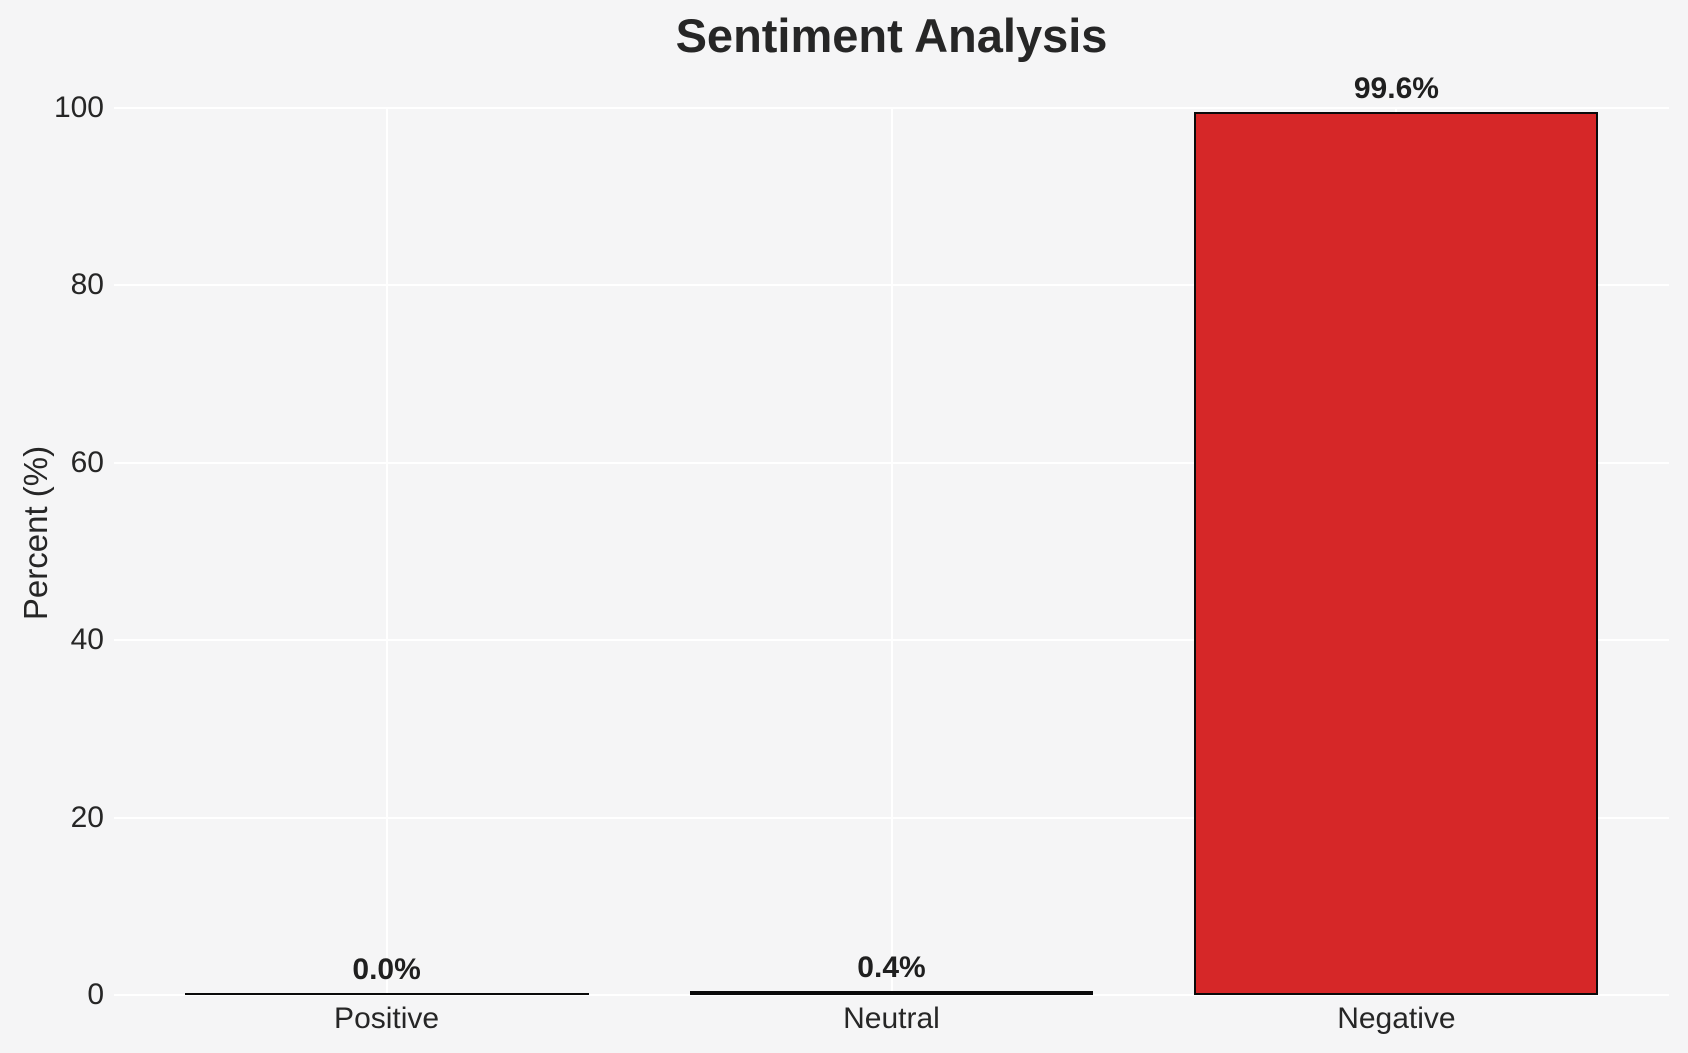  What do you see at coordinates (1396, 88) in the screenshot?
I see `bar-value-label: 99.6%` at bounding box center [1396, 88].